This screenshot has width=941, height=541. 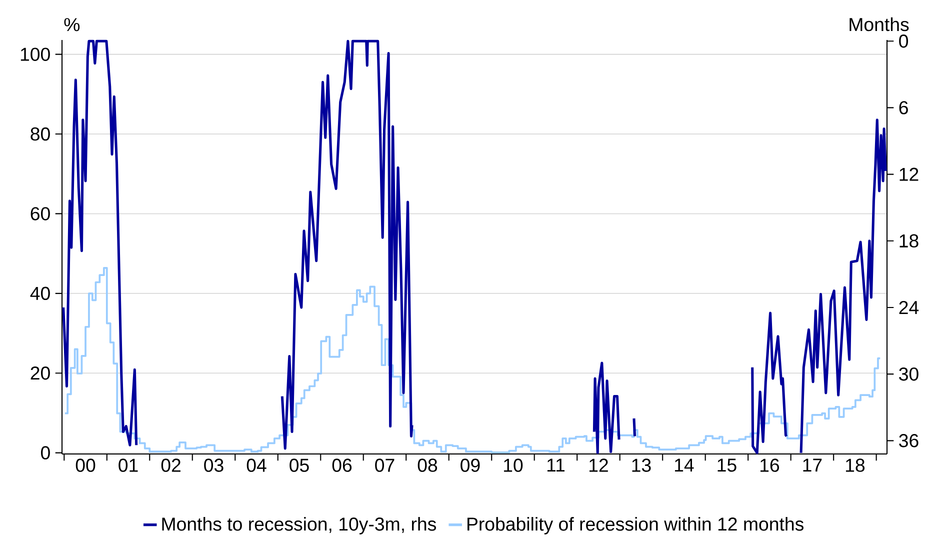 I want to click on x-tick-label: 04, so click(x=256, y=465).